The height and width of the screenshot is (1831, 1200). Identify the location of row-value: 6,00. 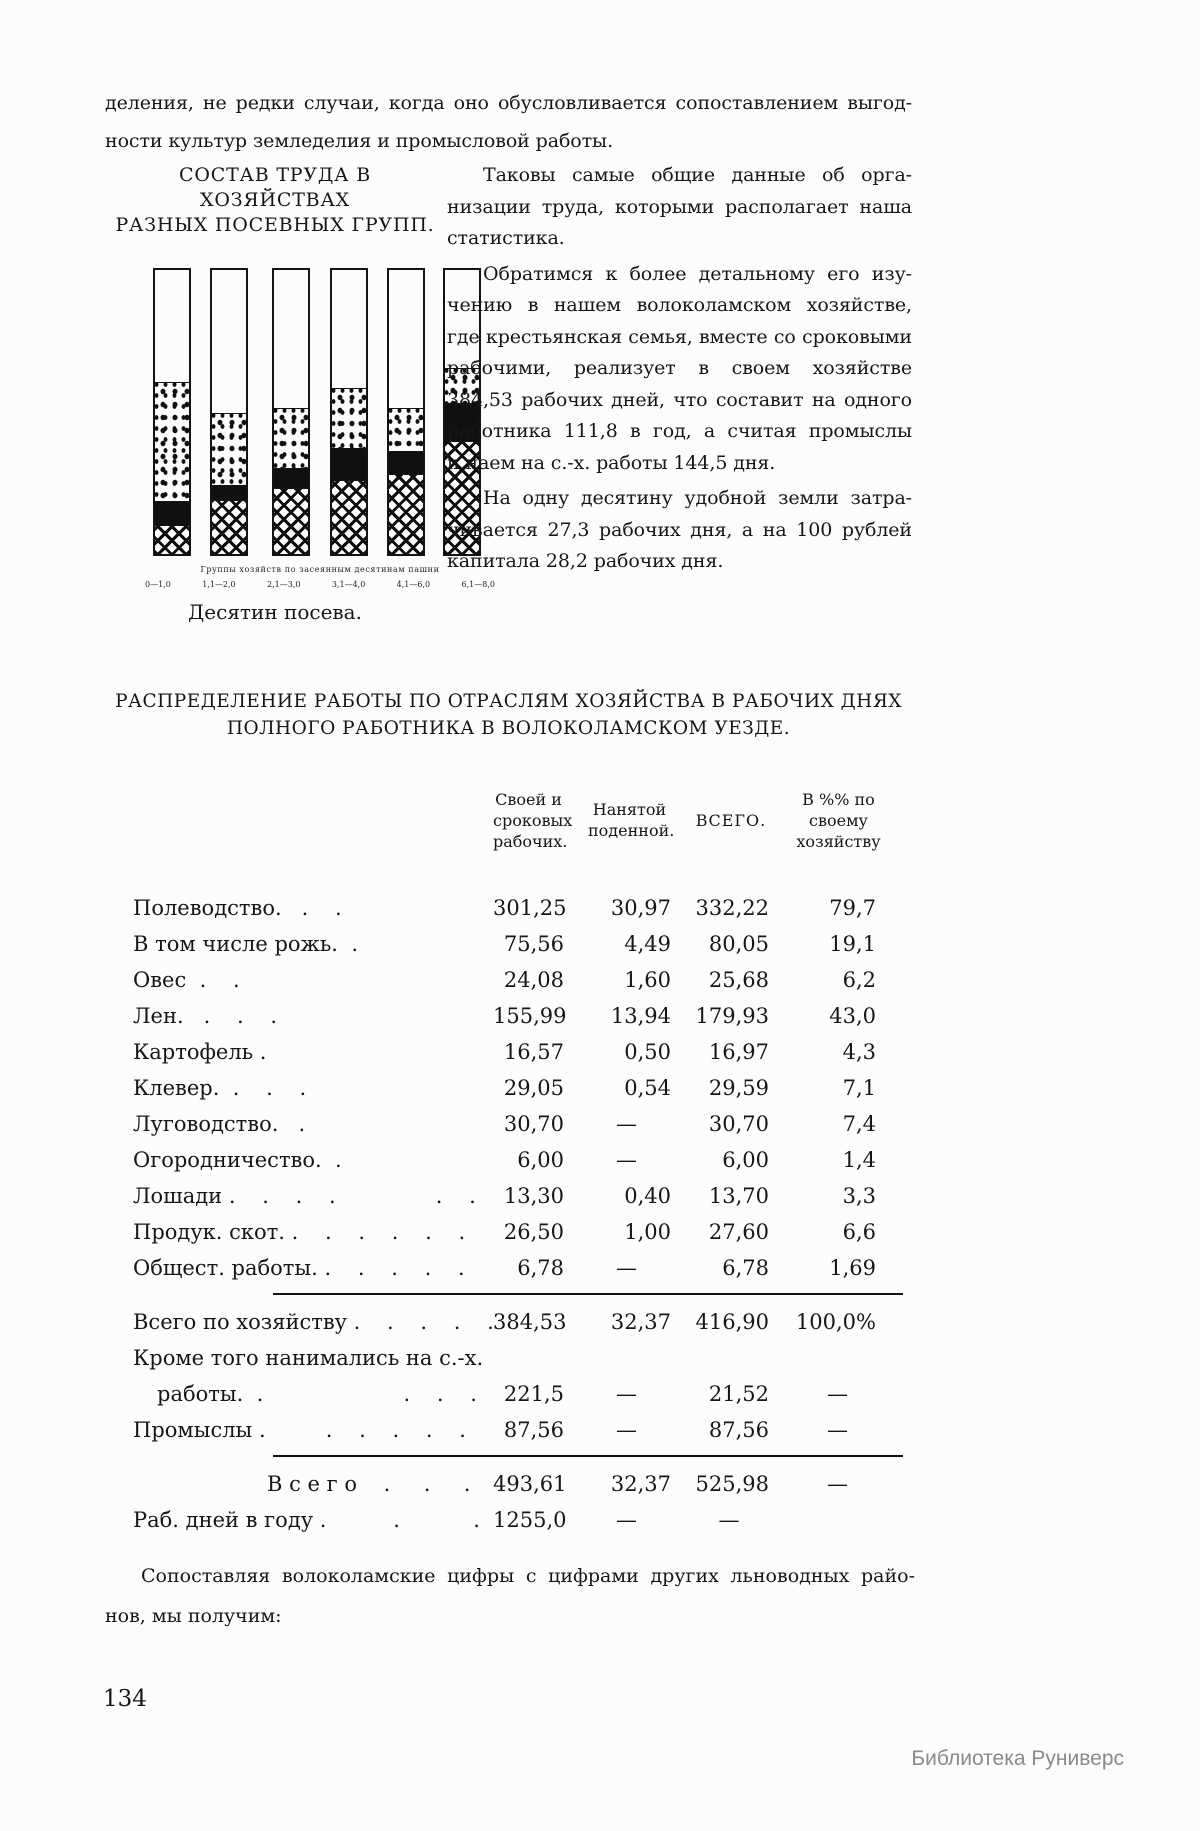
(540, 1160).